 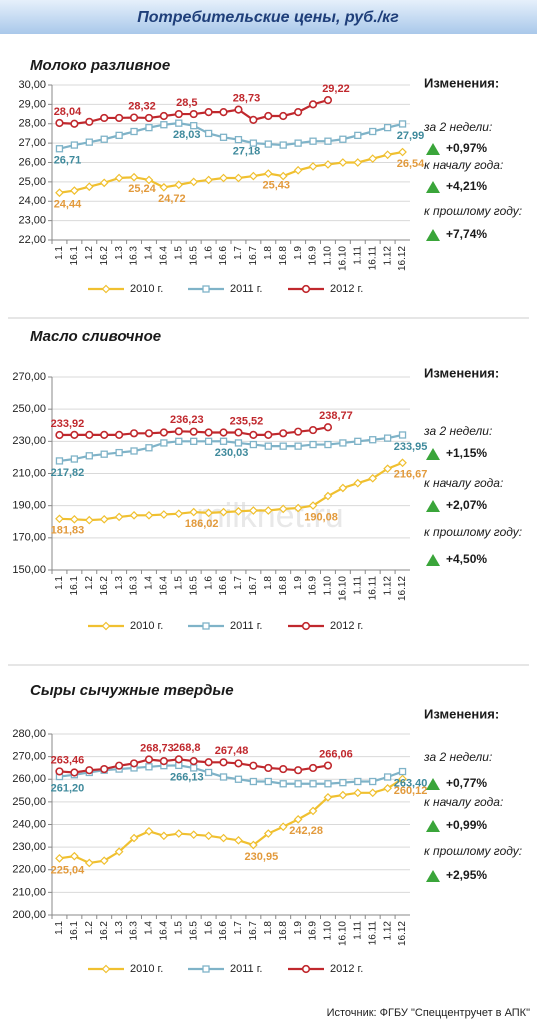 What do you see at coordinates (32, 182) in the screenshot?
I see `y-tick-label: 25,00` at bounding box center [32, 182].